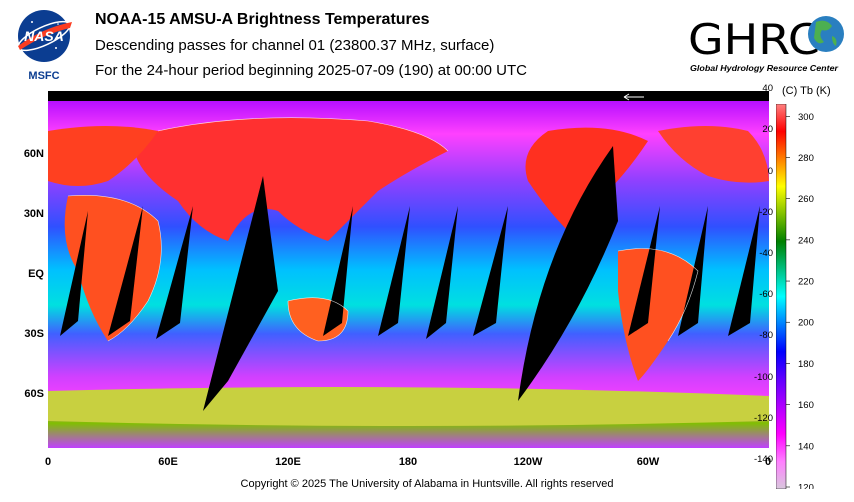  I want to click on direction-arrow-icon, so click(633, 97).